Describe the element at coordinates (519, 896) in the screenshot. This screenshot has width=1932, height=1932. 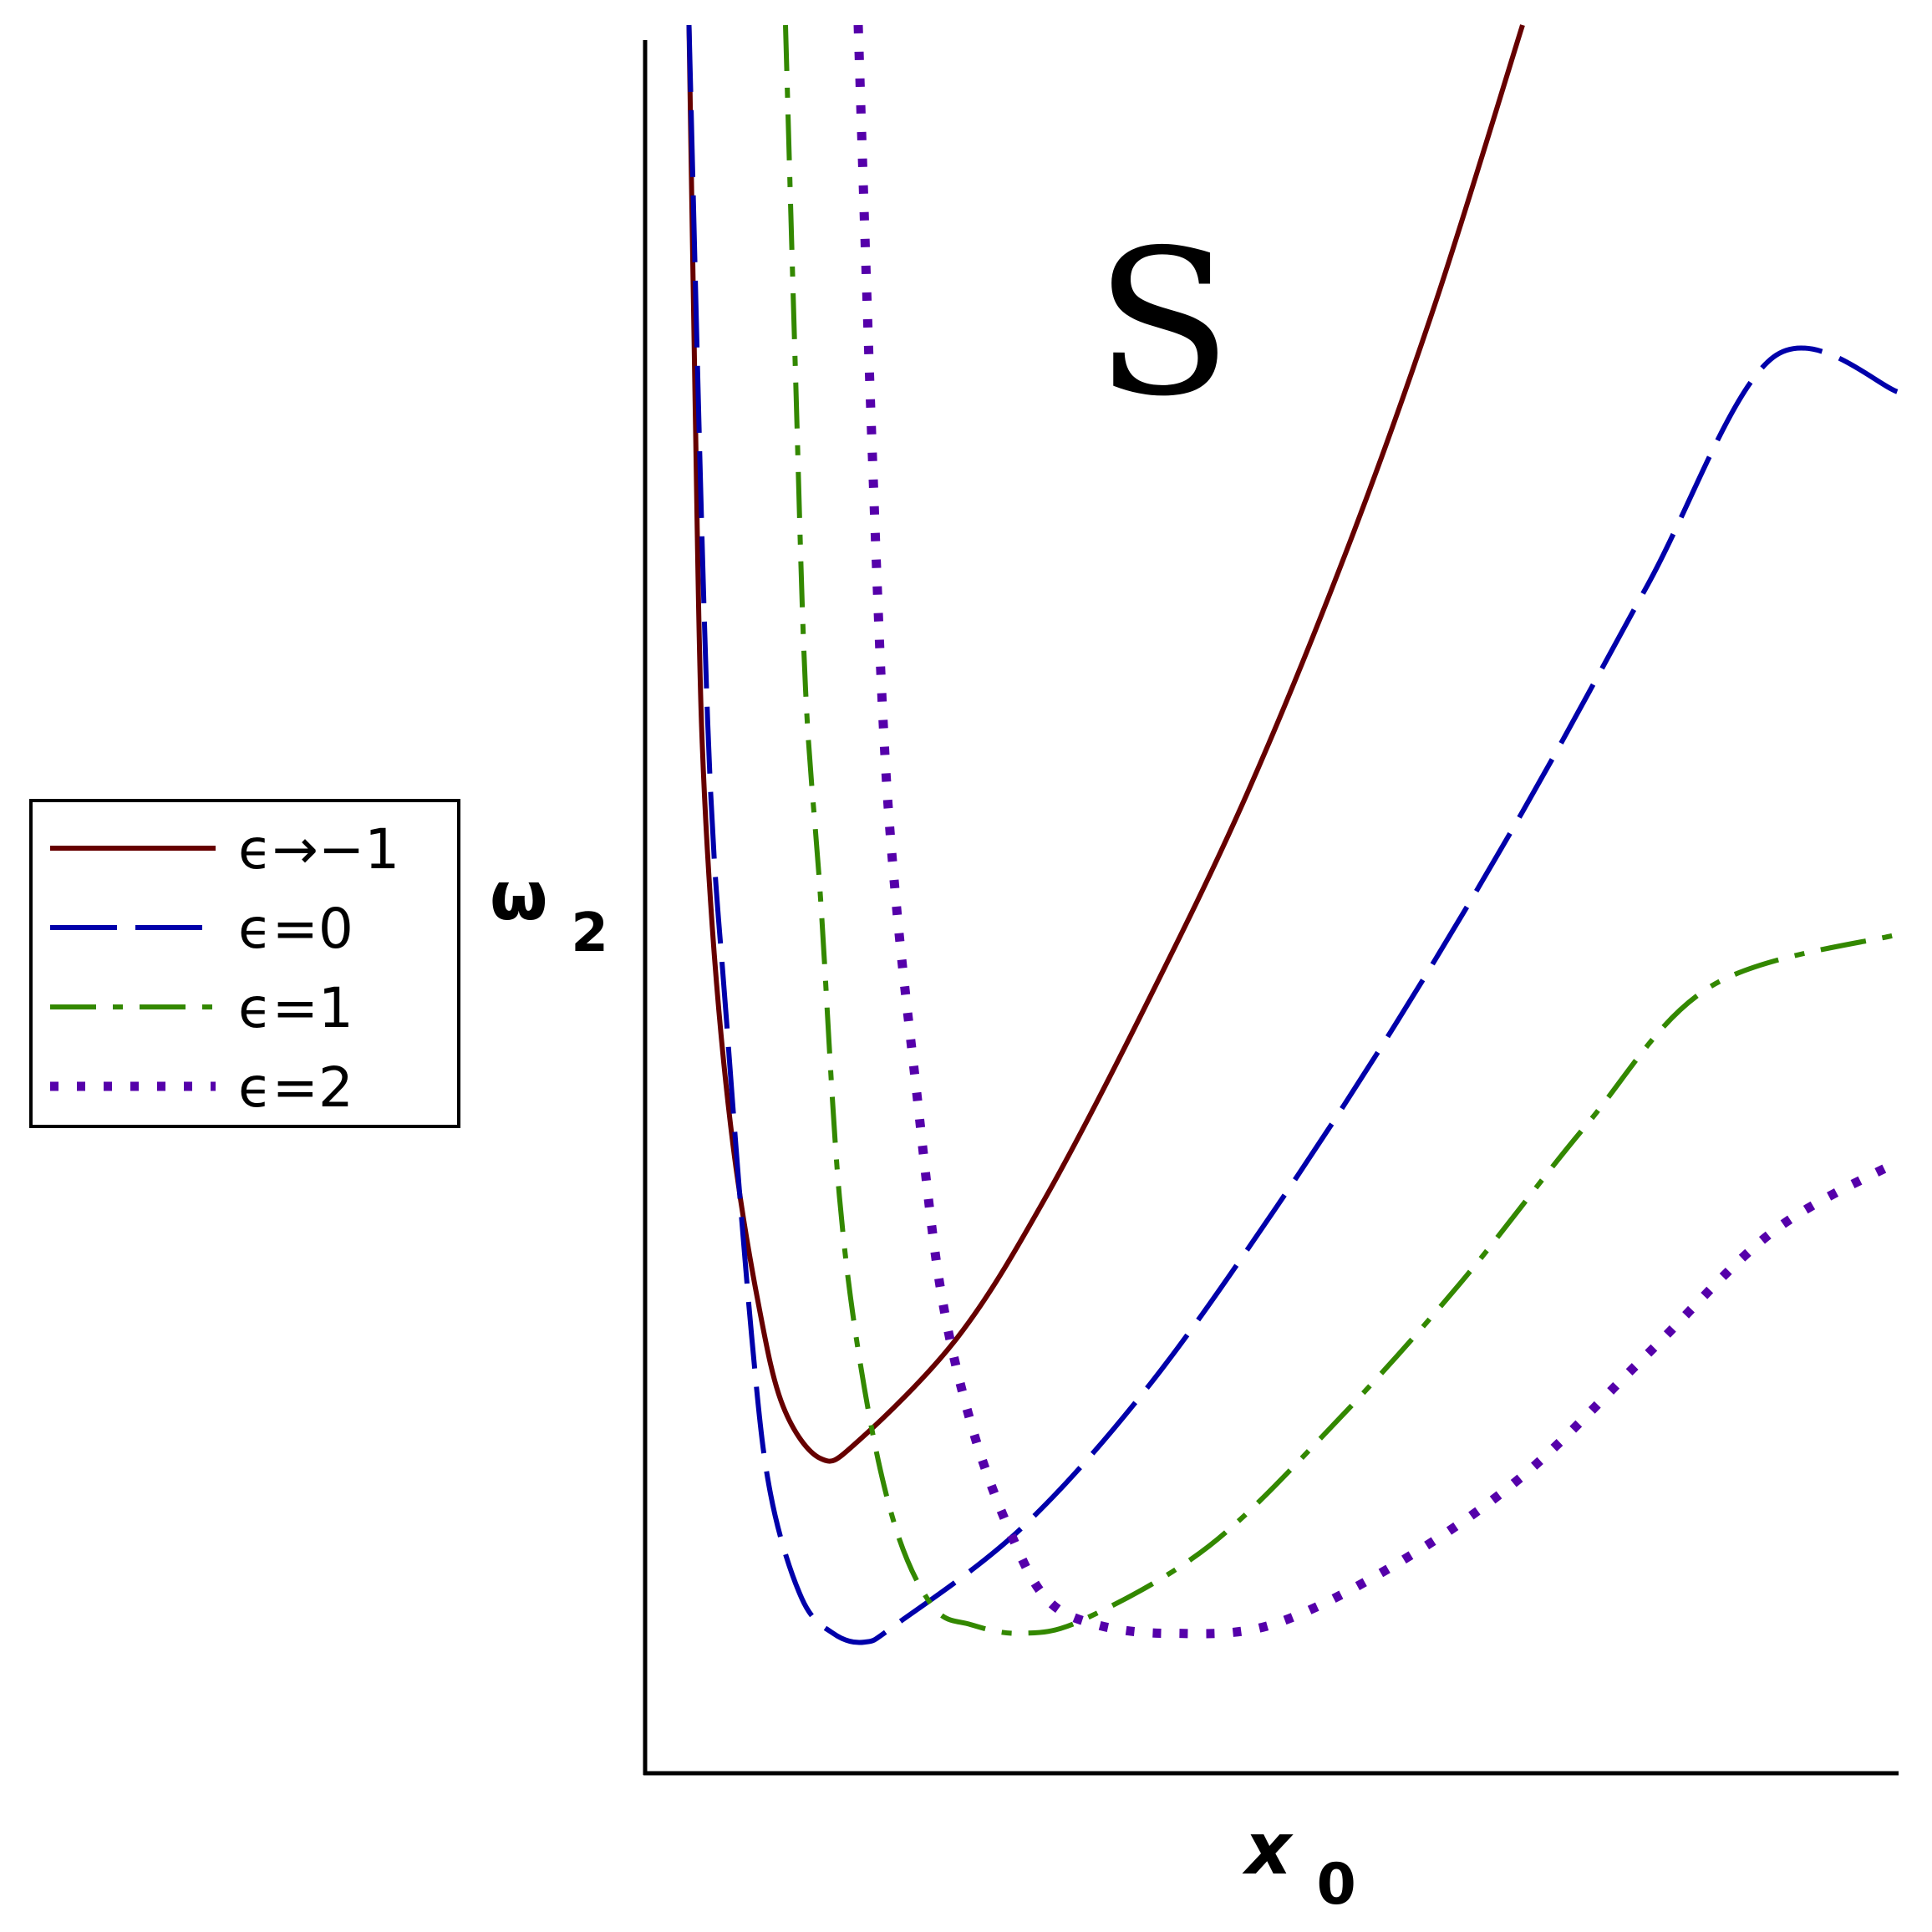
I see `y-axis-label-base: ω` at that location.